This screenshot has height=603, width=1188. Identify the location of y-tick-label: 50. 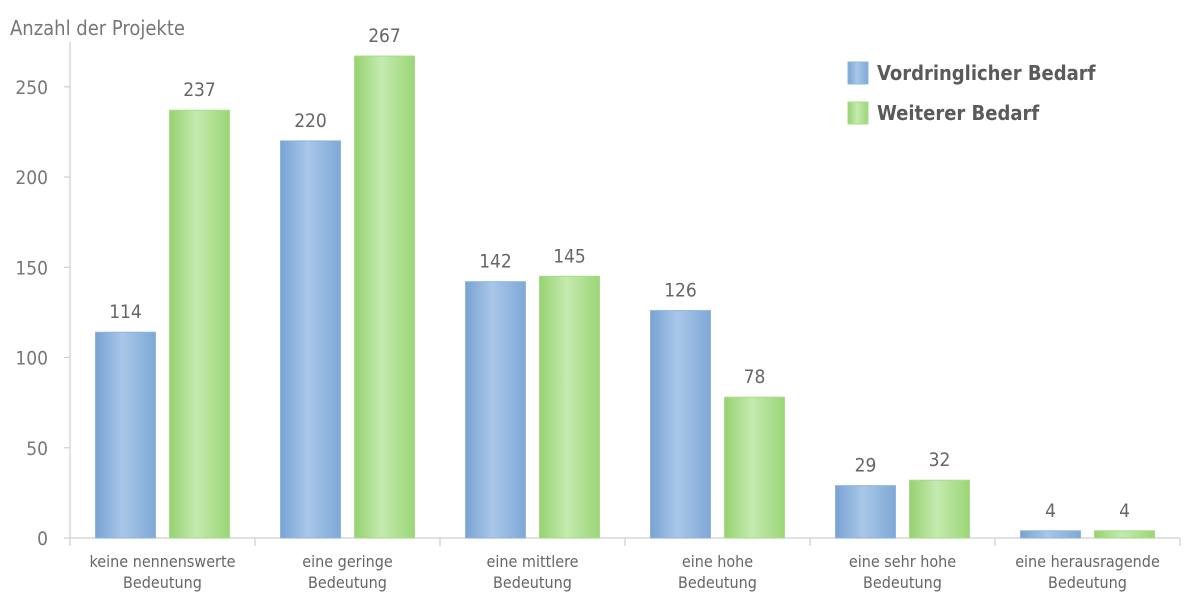
(37, 449).